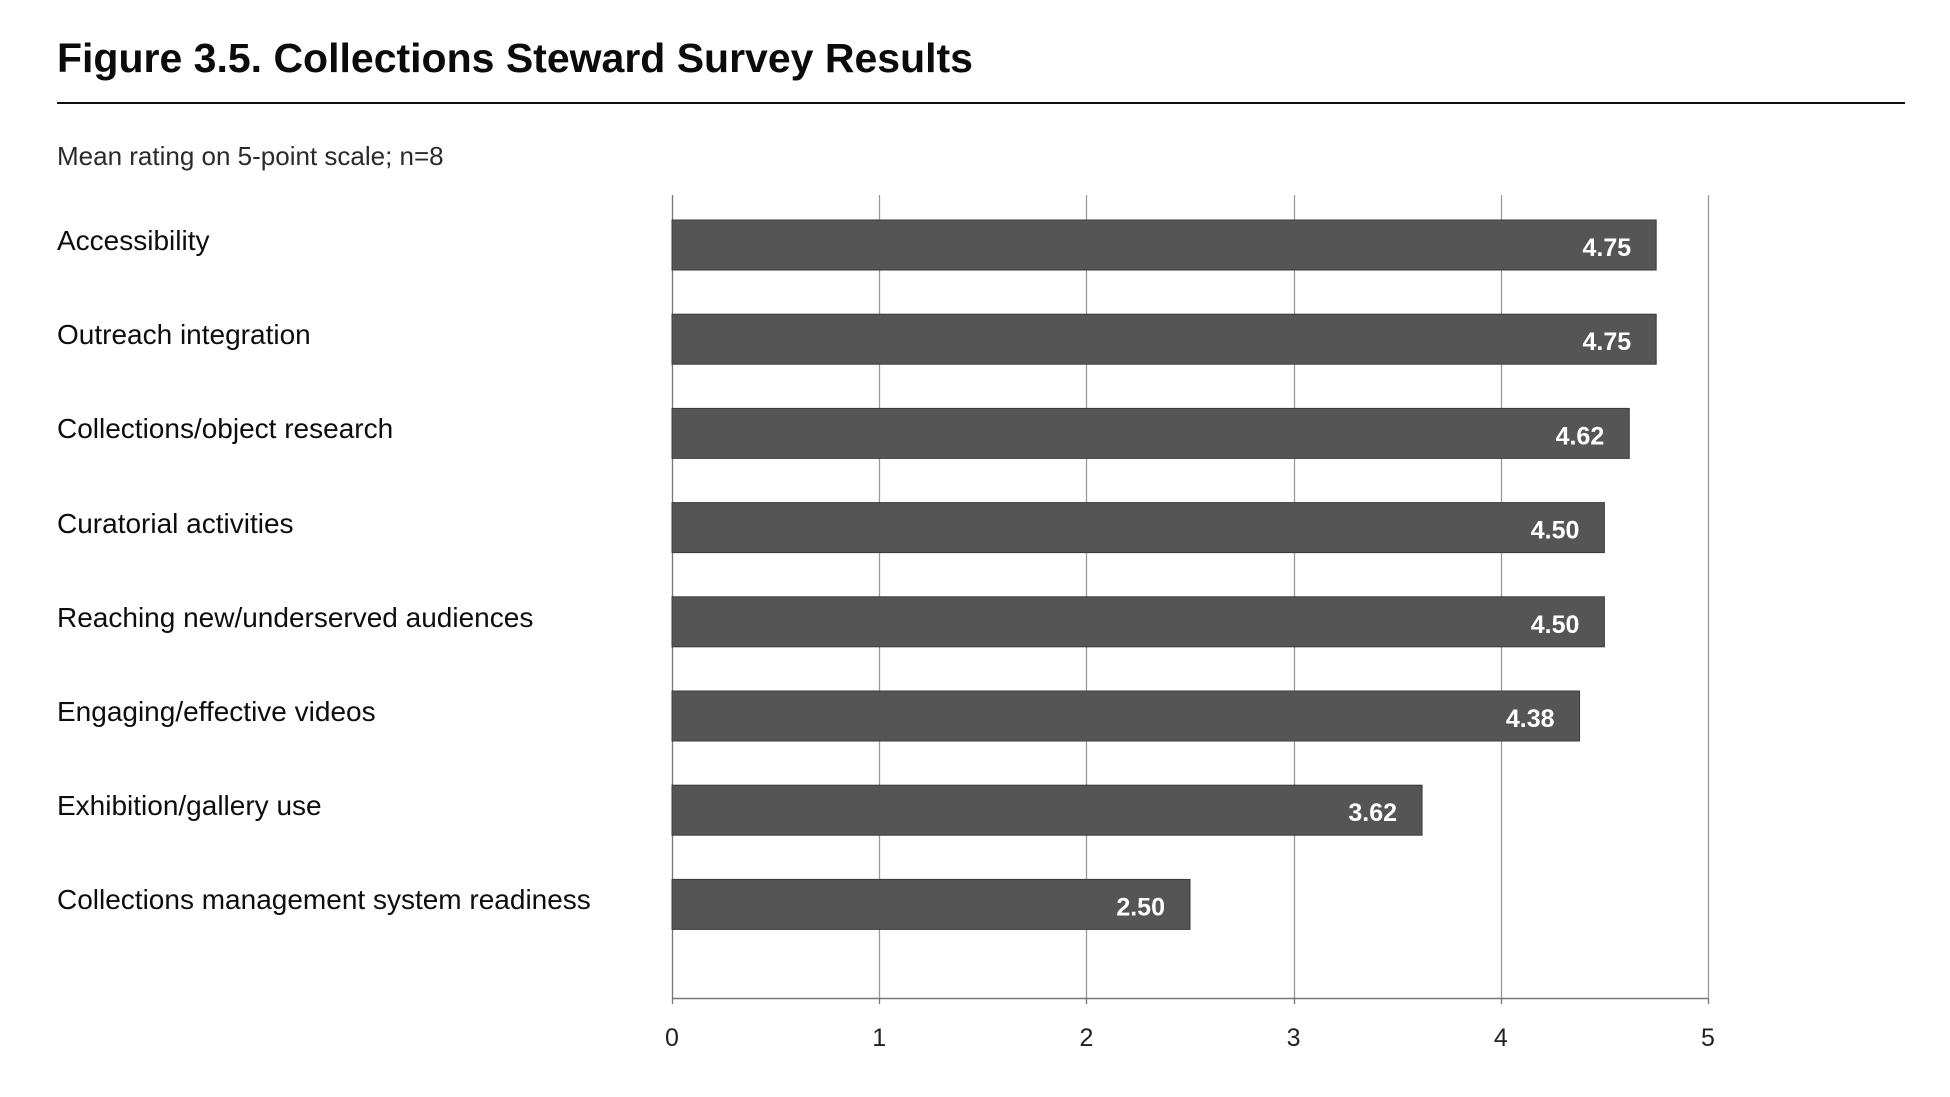  I want to click on x-tick-label: 0, so click(672, 1038).